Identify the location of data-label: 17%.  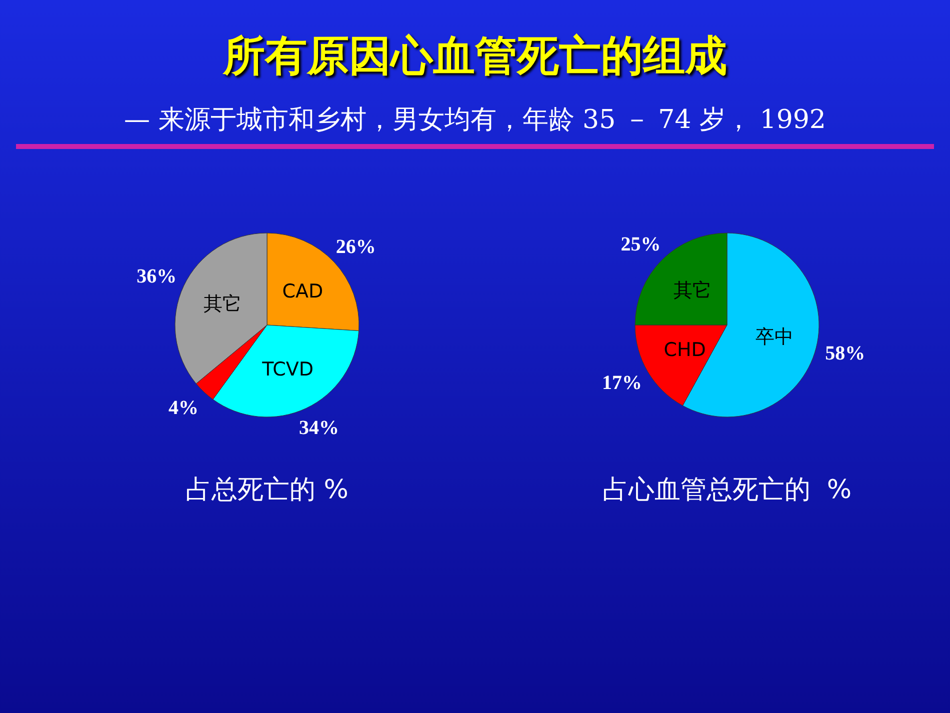
(622, 383).